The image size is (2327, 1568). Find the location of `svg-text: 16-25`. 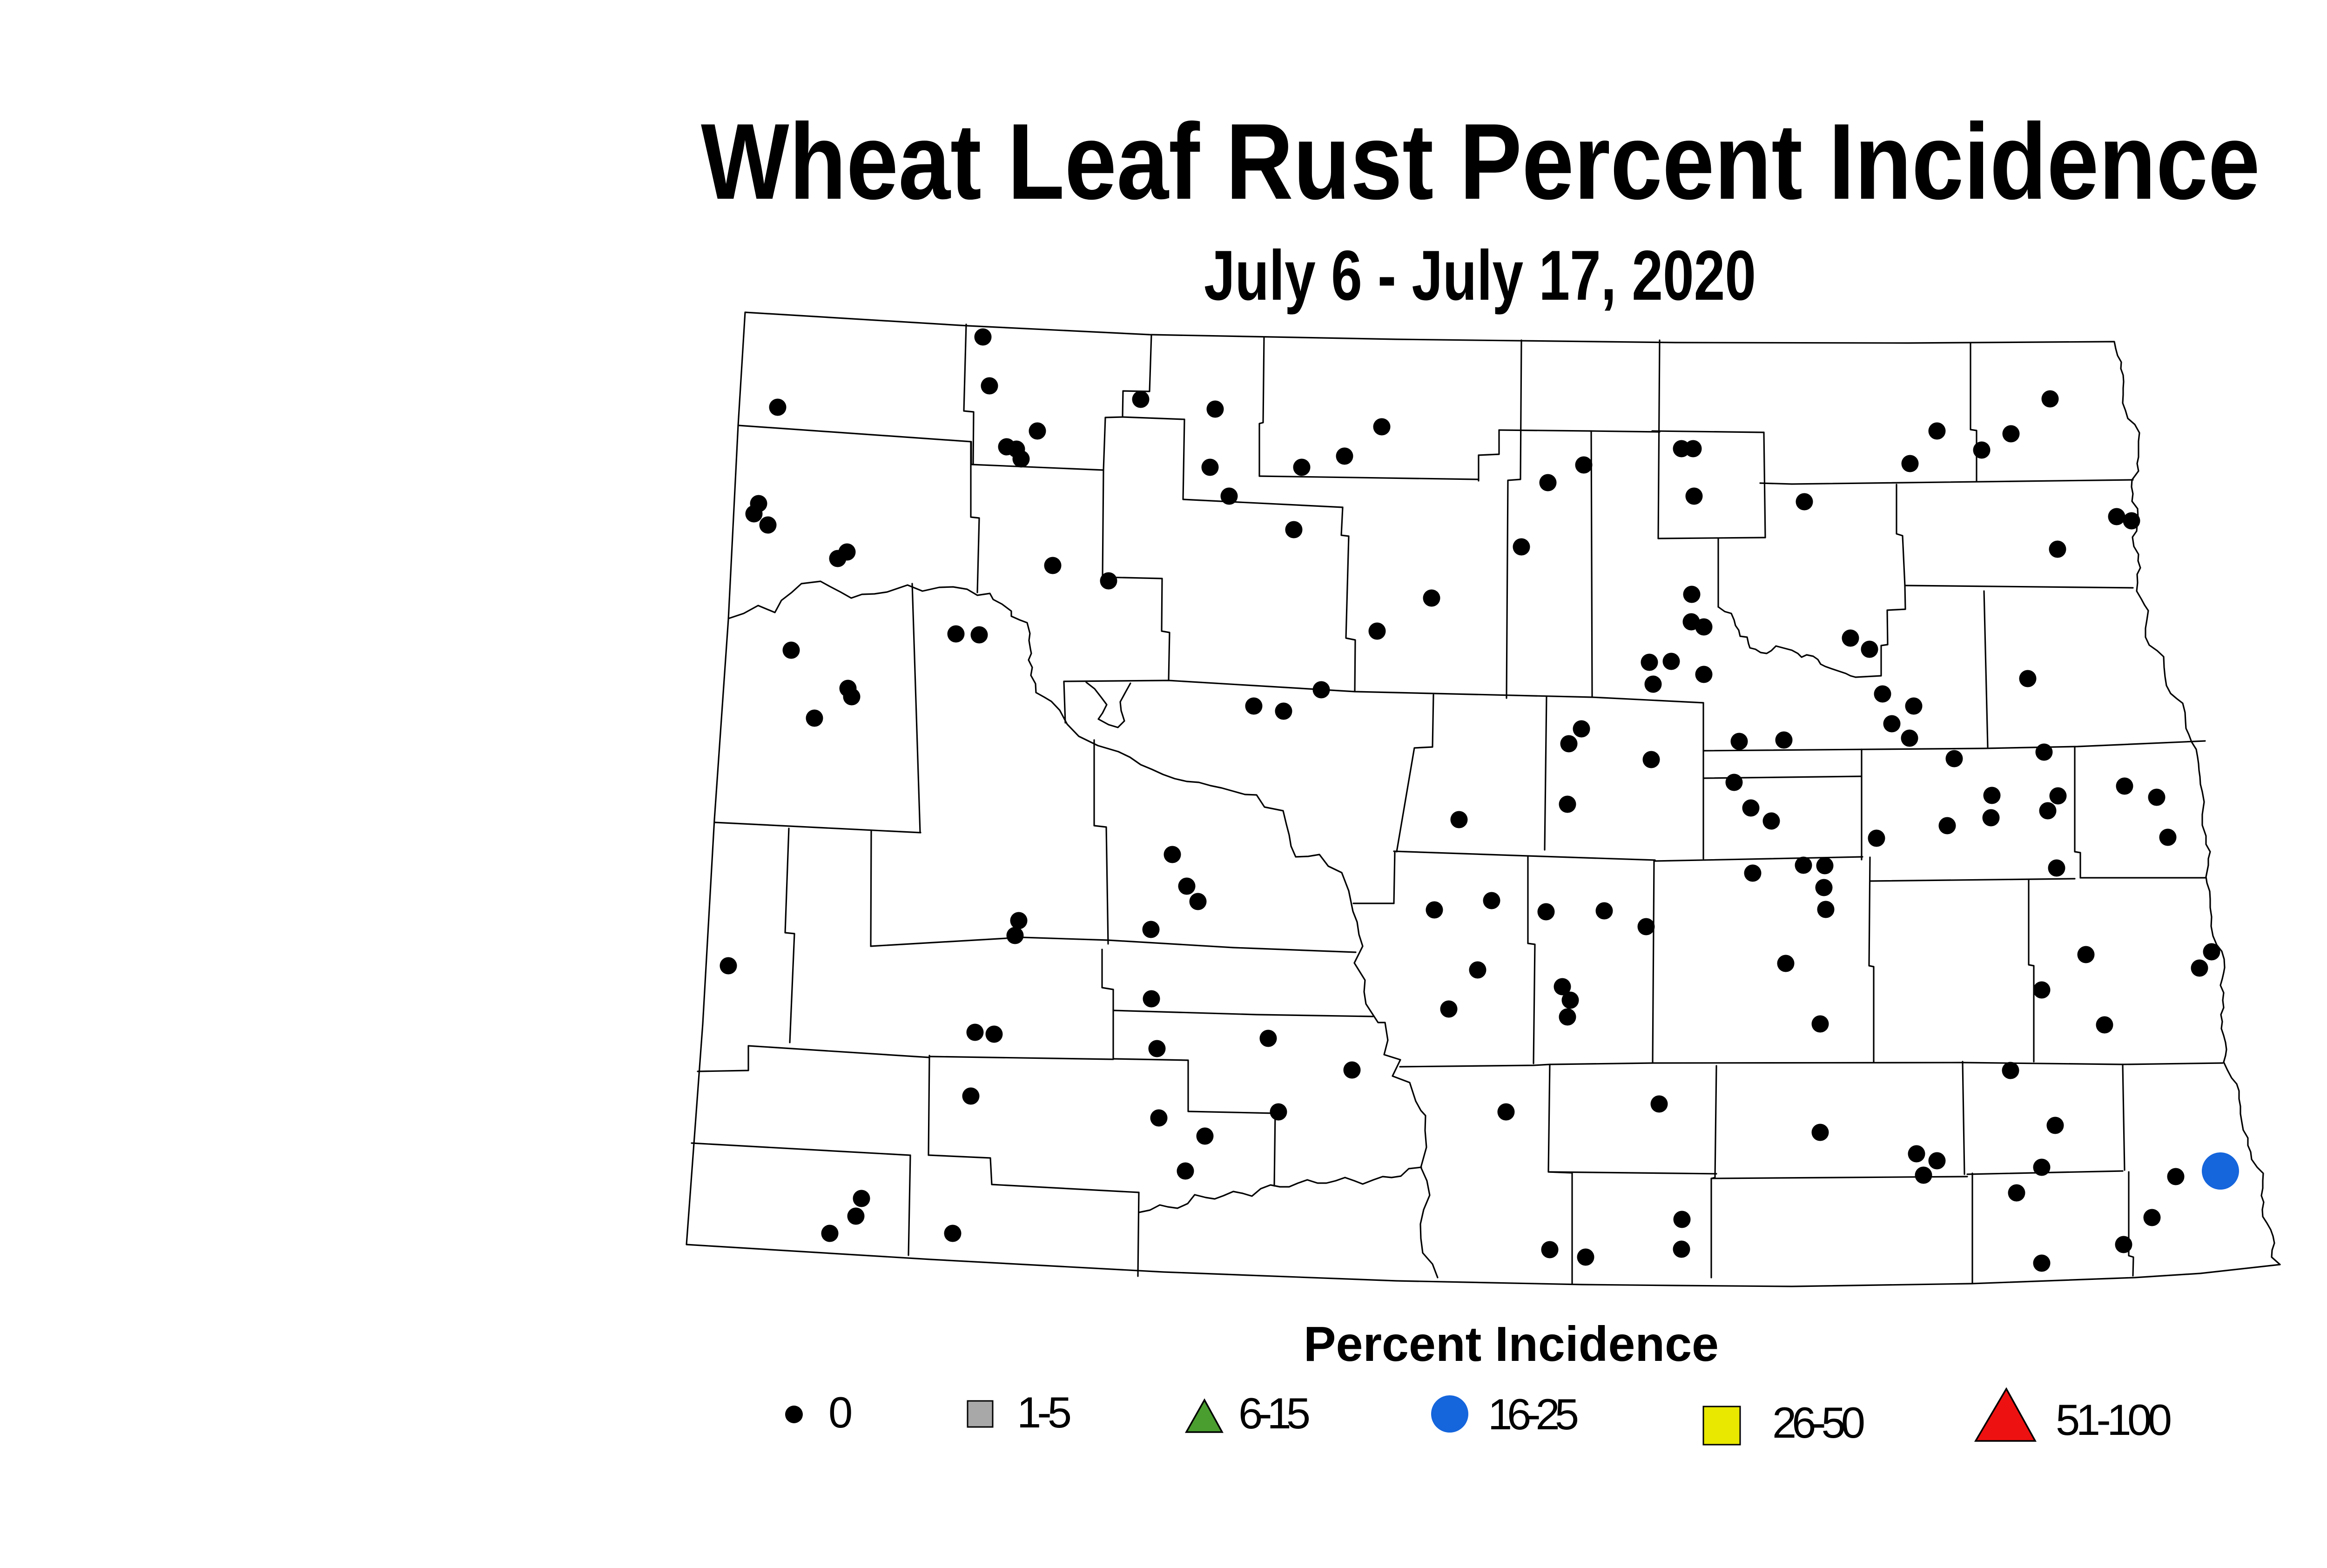

svg-text: 16-25 is located at coordinates (1533, 1414).